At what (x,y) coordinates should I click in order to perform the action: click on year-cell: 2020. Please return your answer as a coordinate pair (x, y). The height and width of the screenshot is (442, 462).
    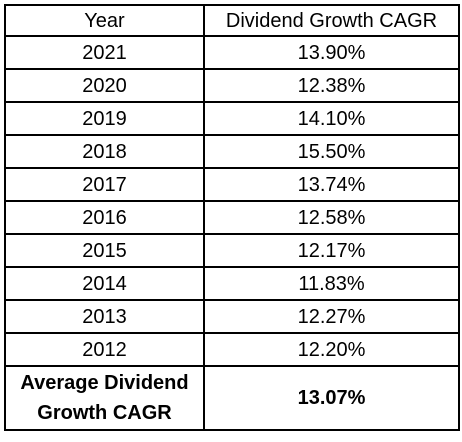
    Looking at the image, I should click on (104, 85).